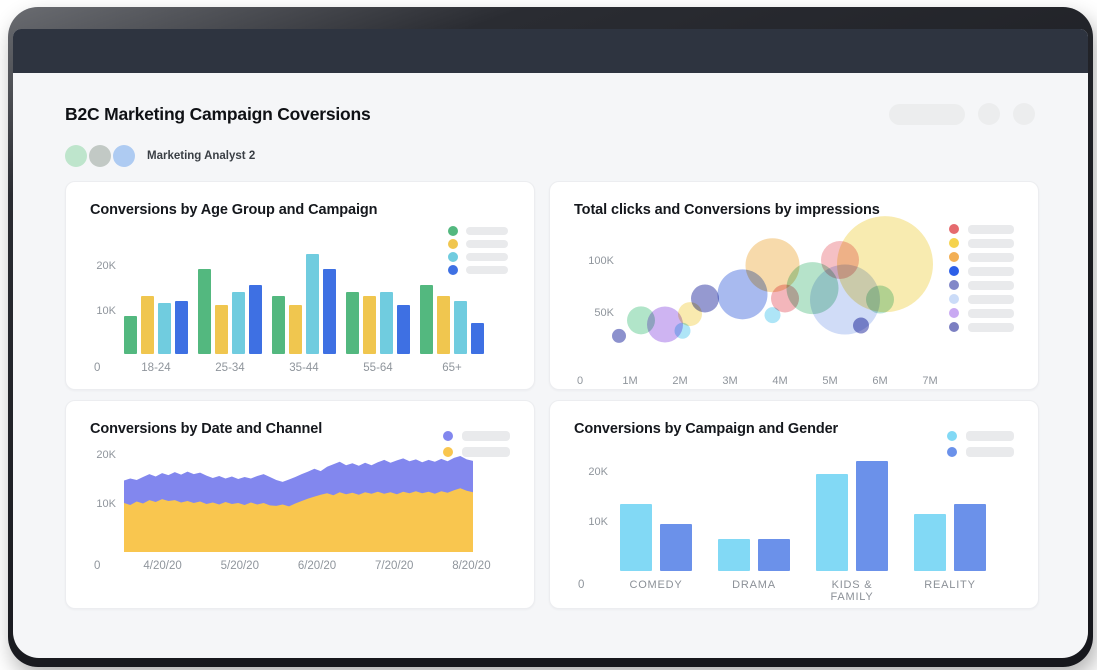  What do you see at coordinates (754, 585) in the screenshot?
I see `x-axis-tick: DRAMA` at bounding box center [754, 585].